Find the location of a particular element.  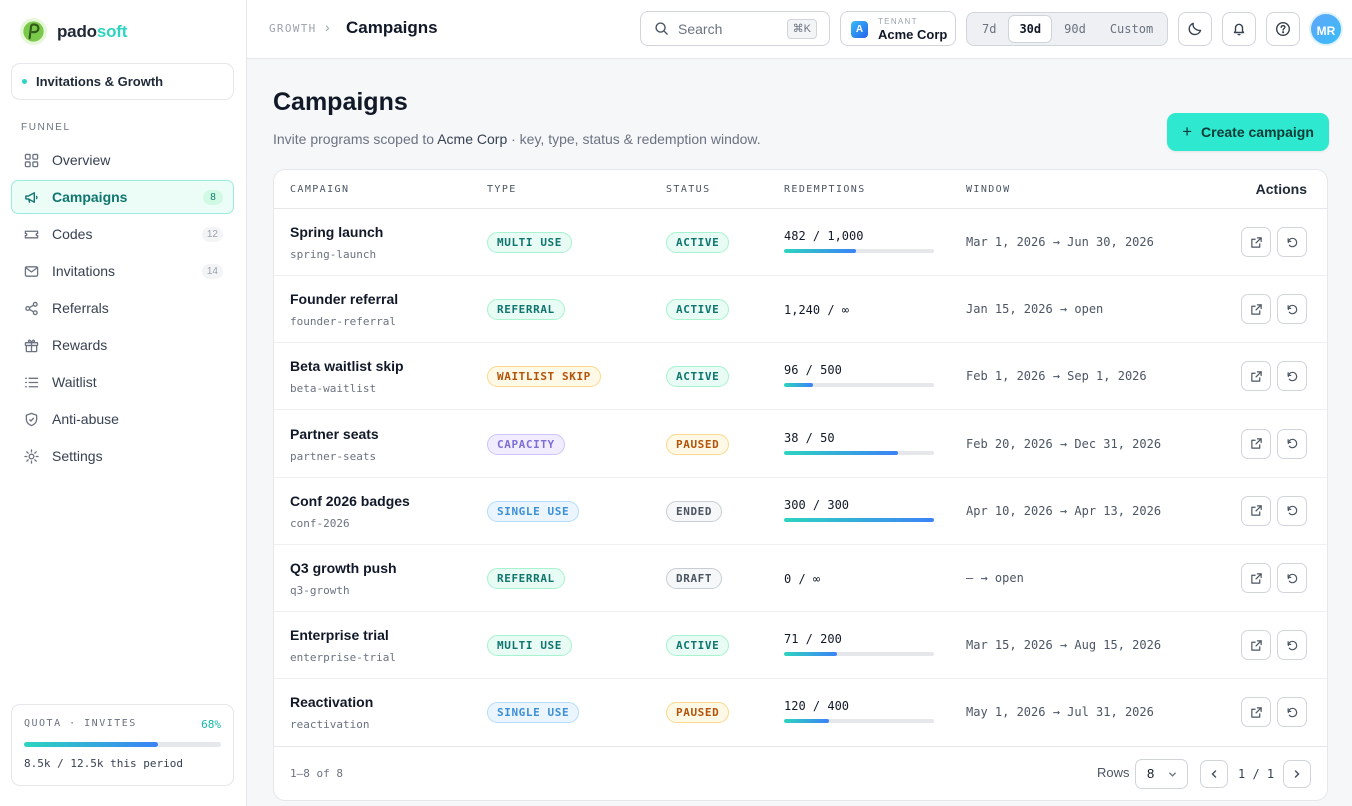

column-header-redemptions: REDEMPTIONS is located at coordinates (825, 189).